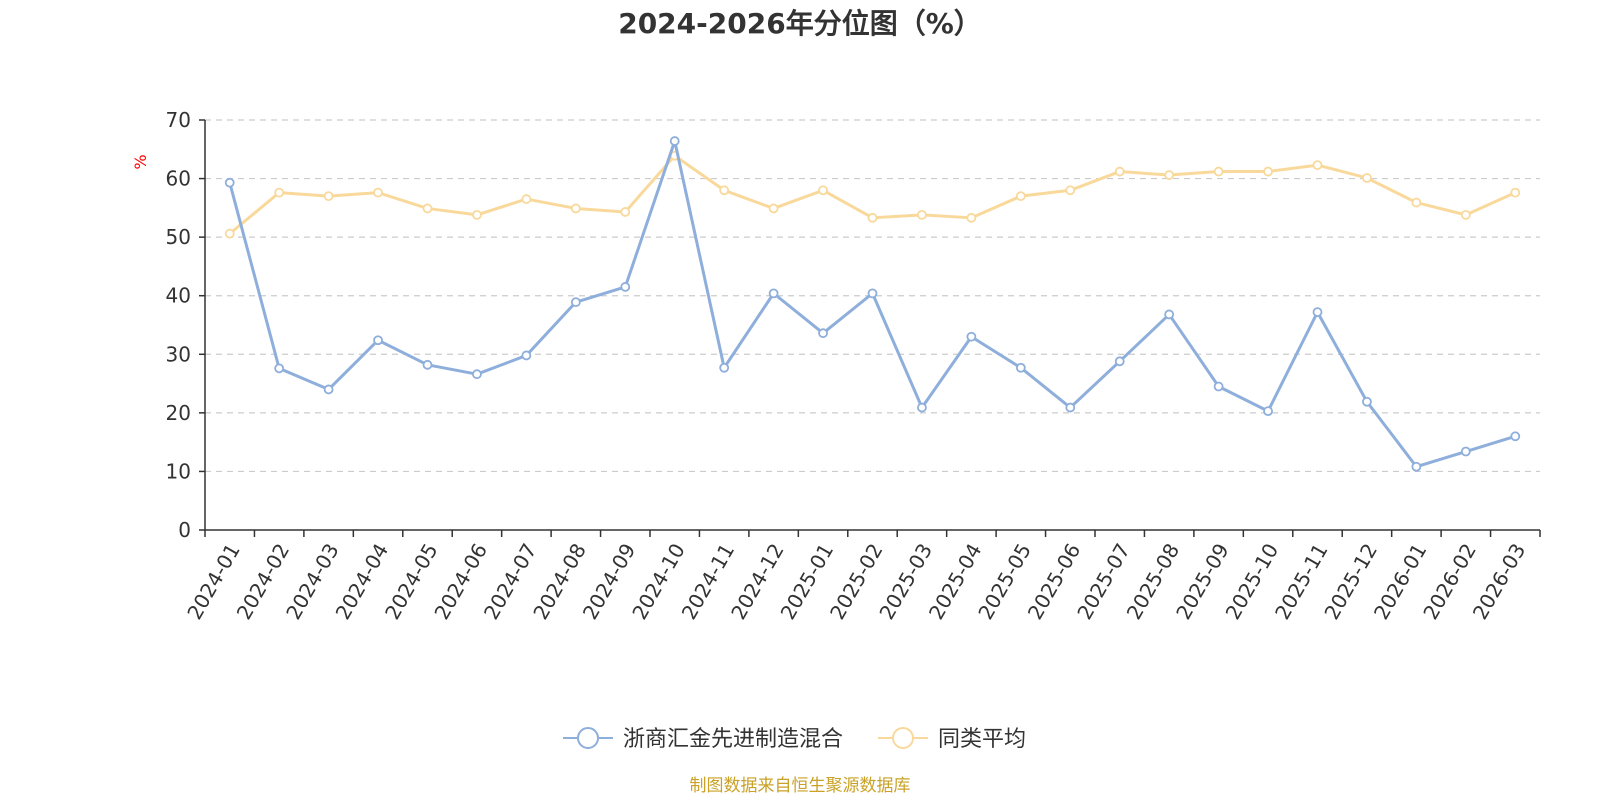 The width and height of the screenshot is (1600, 800). What do you see at coordinates (178, 471) in the screenshot?
I see `y-tick-label: 10` at bounding box center [178, 471].